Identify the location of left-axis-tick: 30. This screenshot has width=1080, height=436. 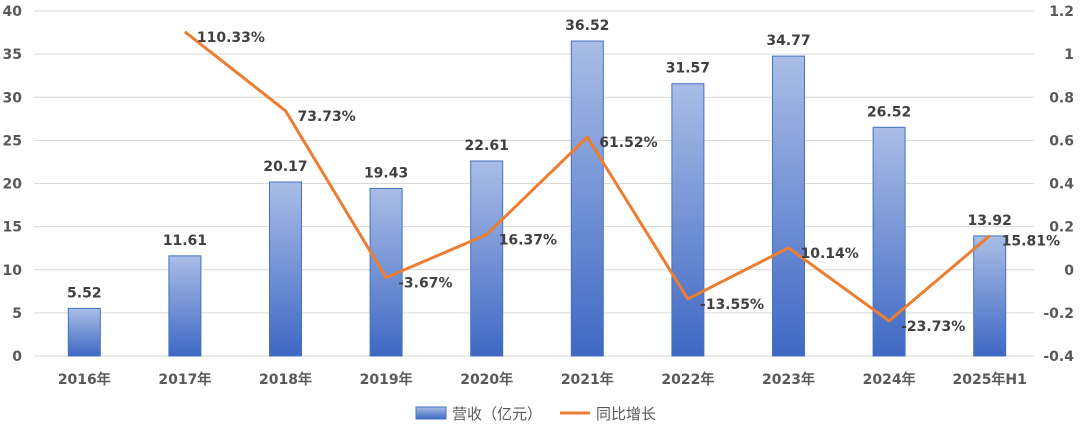
(13, 98).